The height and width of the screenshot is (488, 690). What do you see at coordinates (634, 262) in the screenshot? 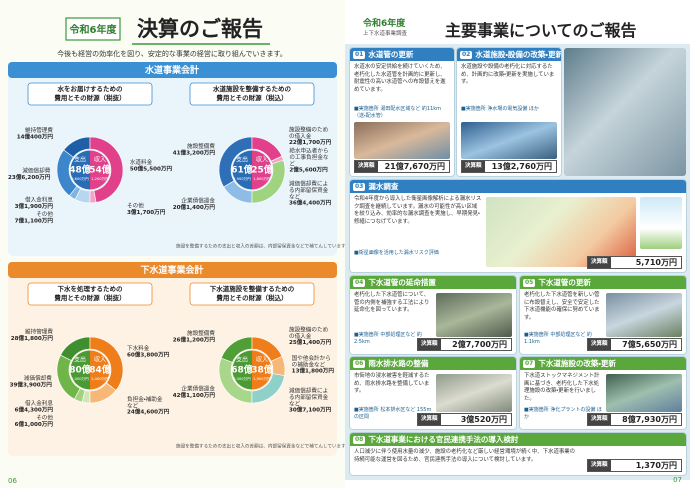
I see `amount-bar: 決算額 5,710万円` at bounding box center [634, 262].